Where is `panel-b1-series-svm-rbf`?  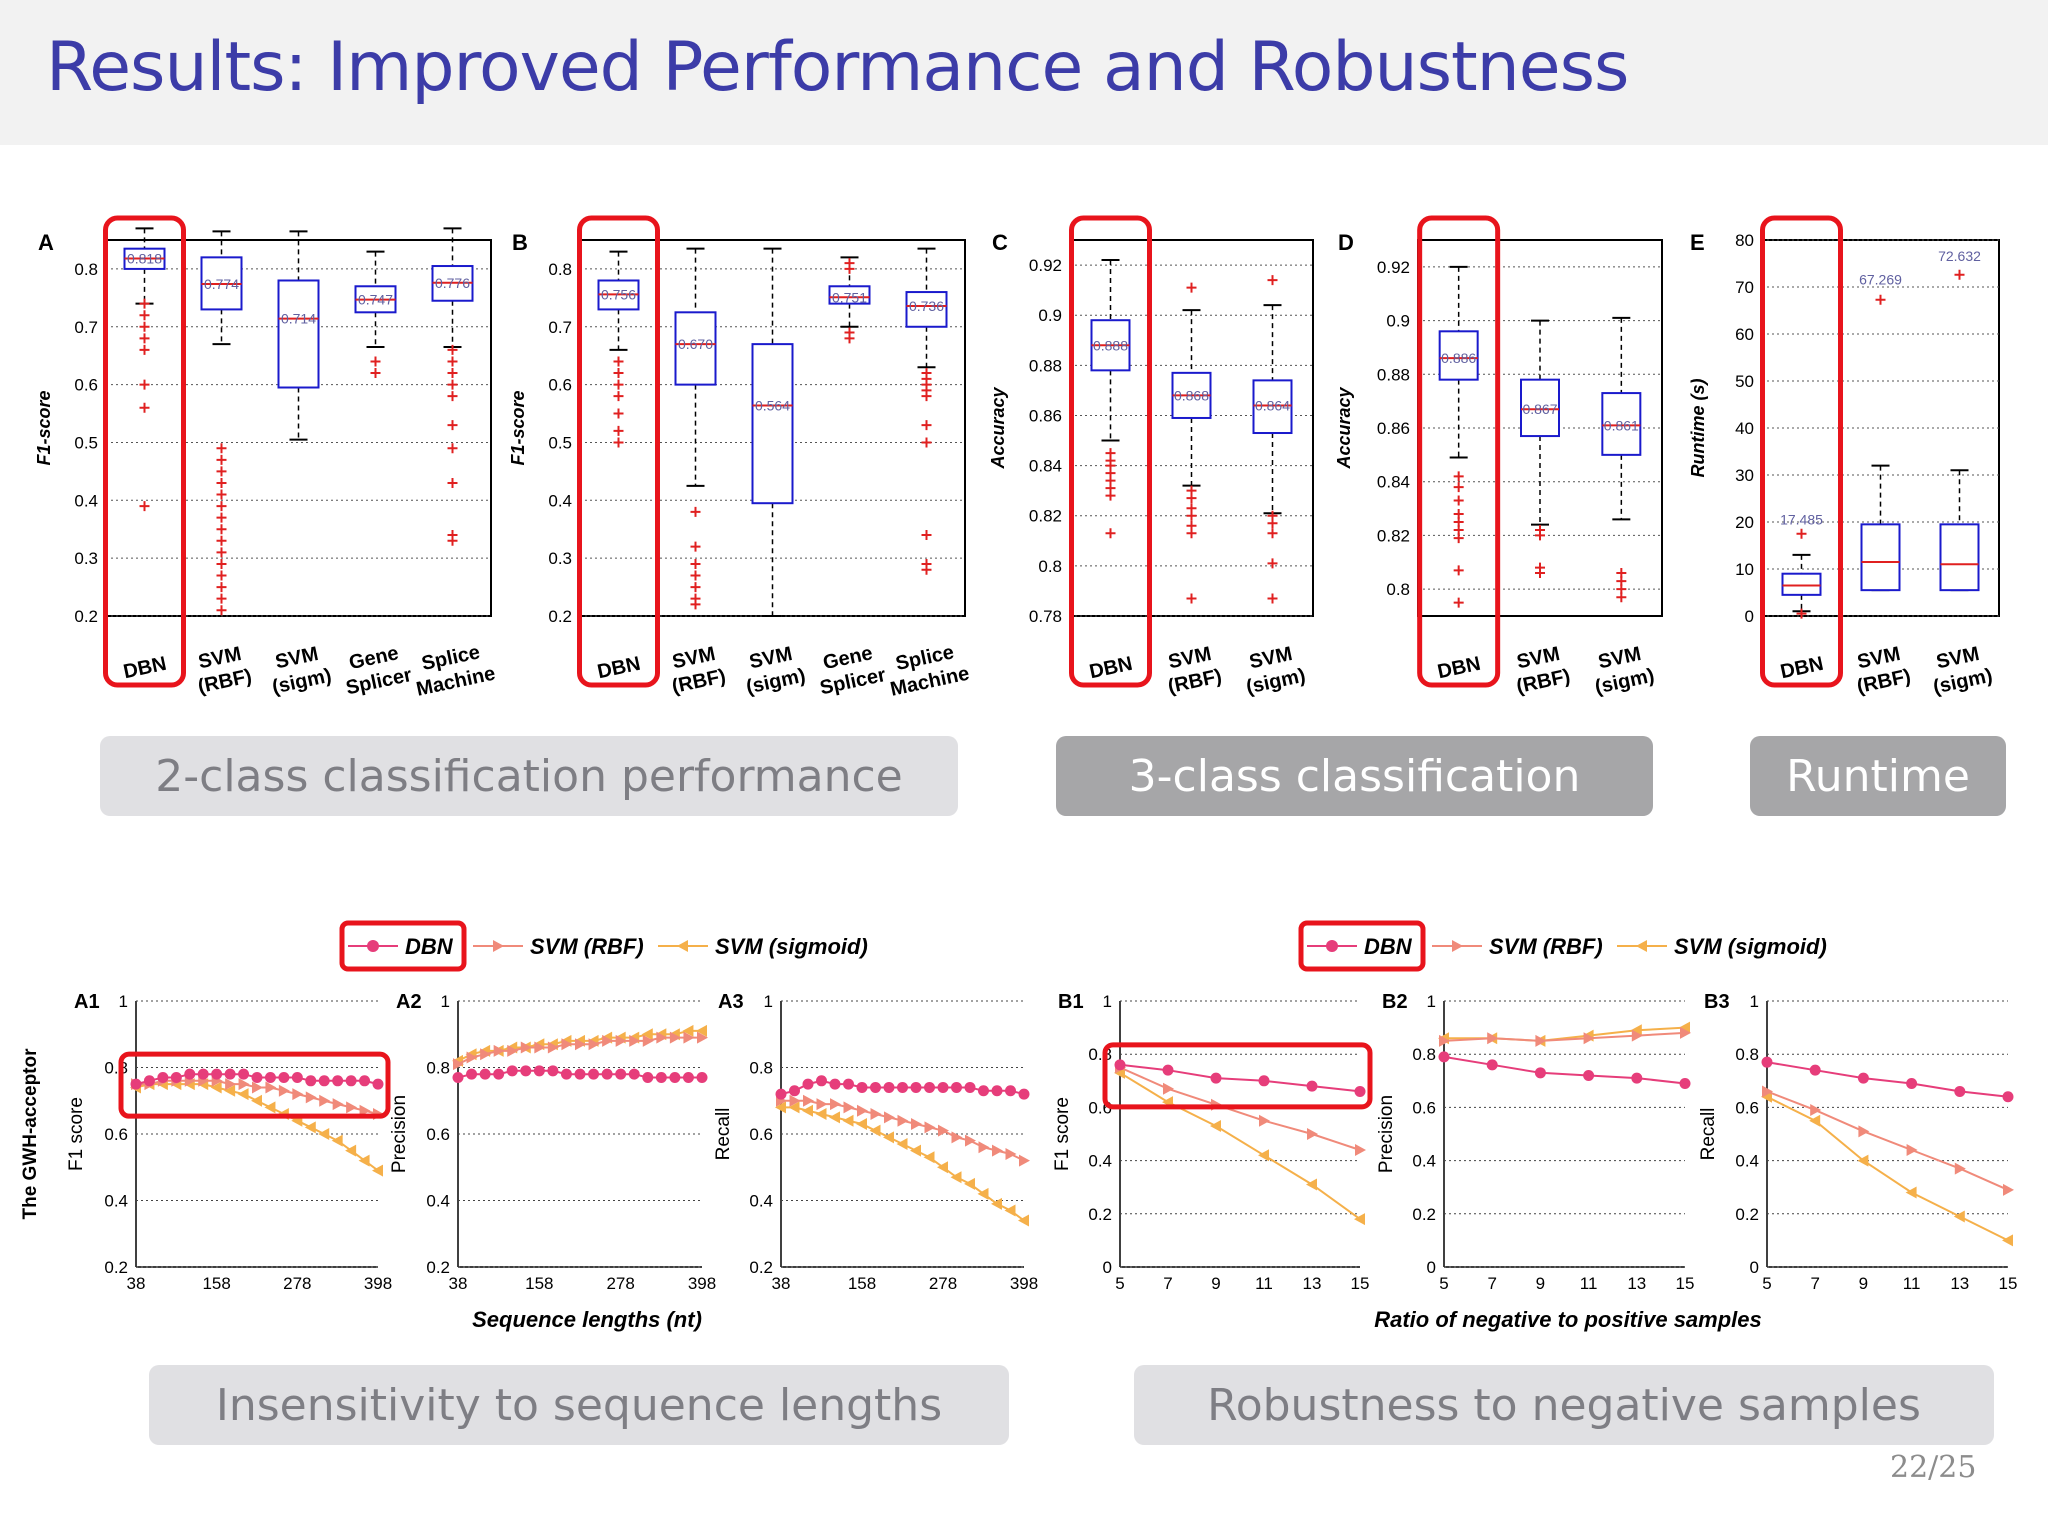
panel-b1-series-svm-rbf is located at coordinates (1240, 1108).